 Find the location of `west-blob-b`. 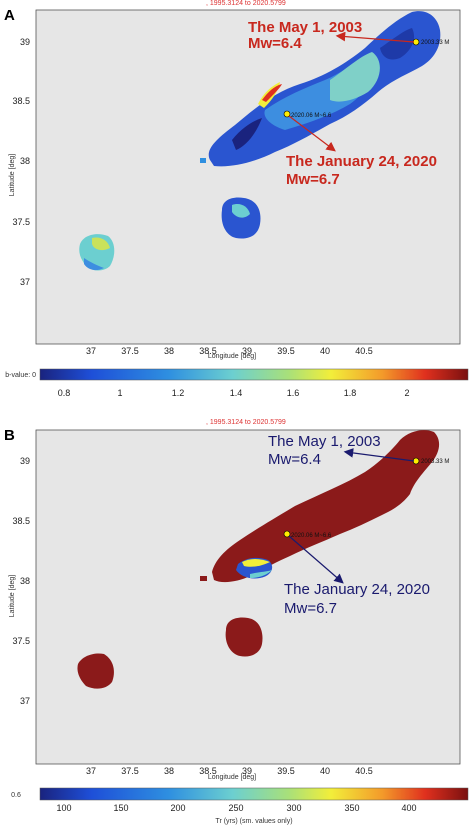

west-blob-b is located at coordinates (95, 671).